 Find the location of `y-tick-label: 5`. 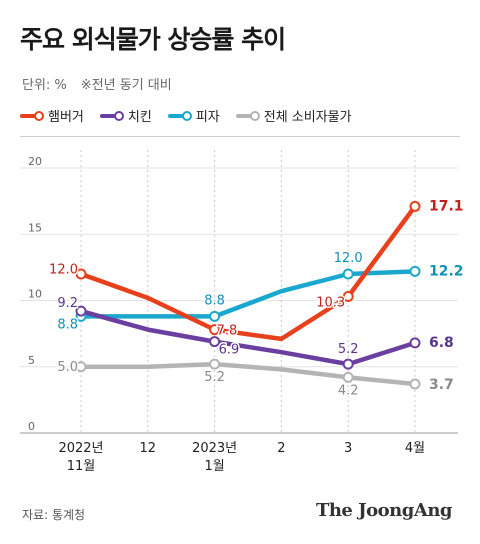

y-tick-label: 5 is located at coordinates (31, 360).